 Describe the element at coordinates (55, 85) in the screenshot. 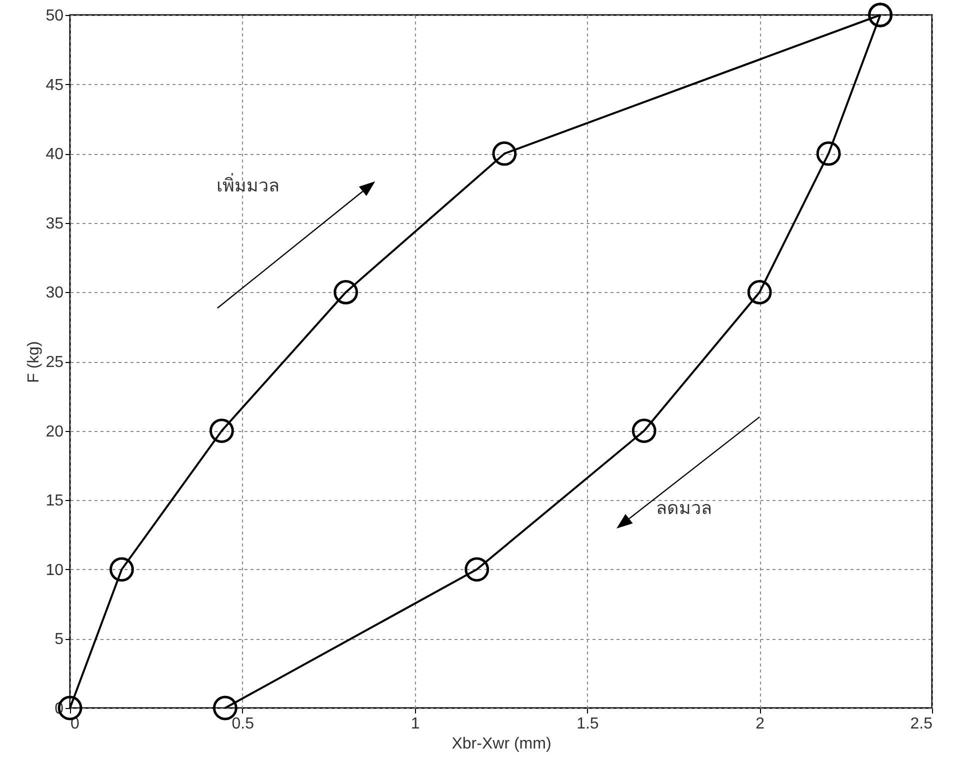

I see `y-tick-label: 45` at that location.